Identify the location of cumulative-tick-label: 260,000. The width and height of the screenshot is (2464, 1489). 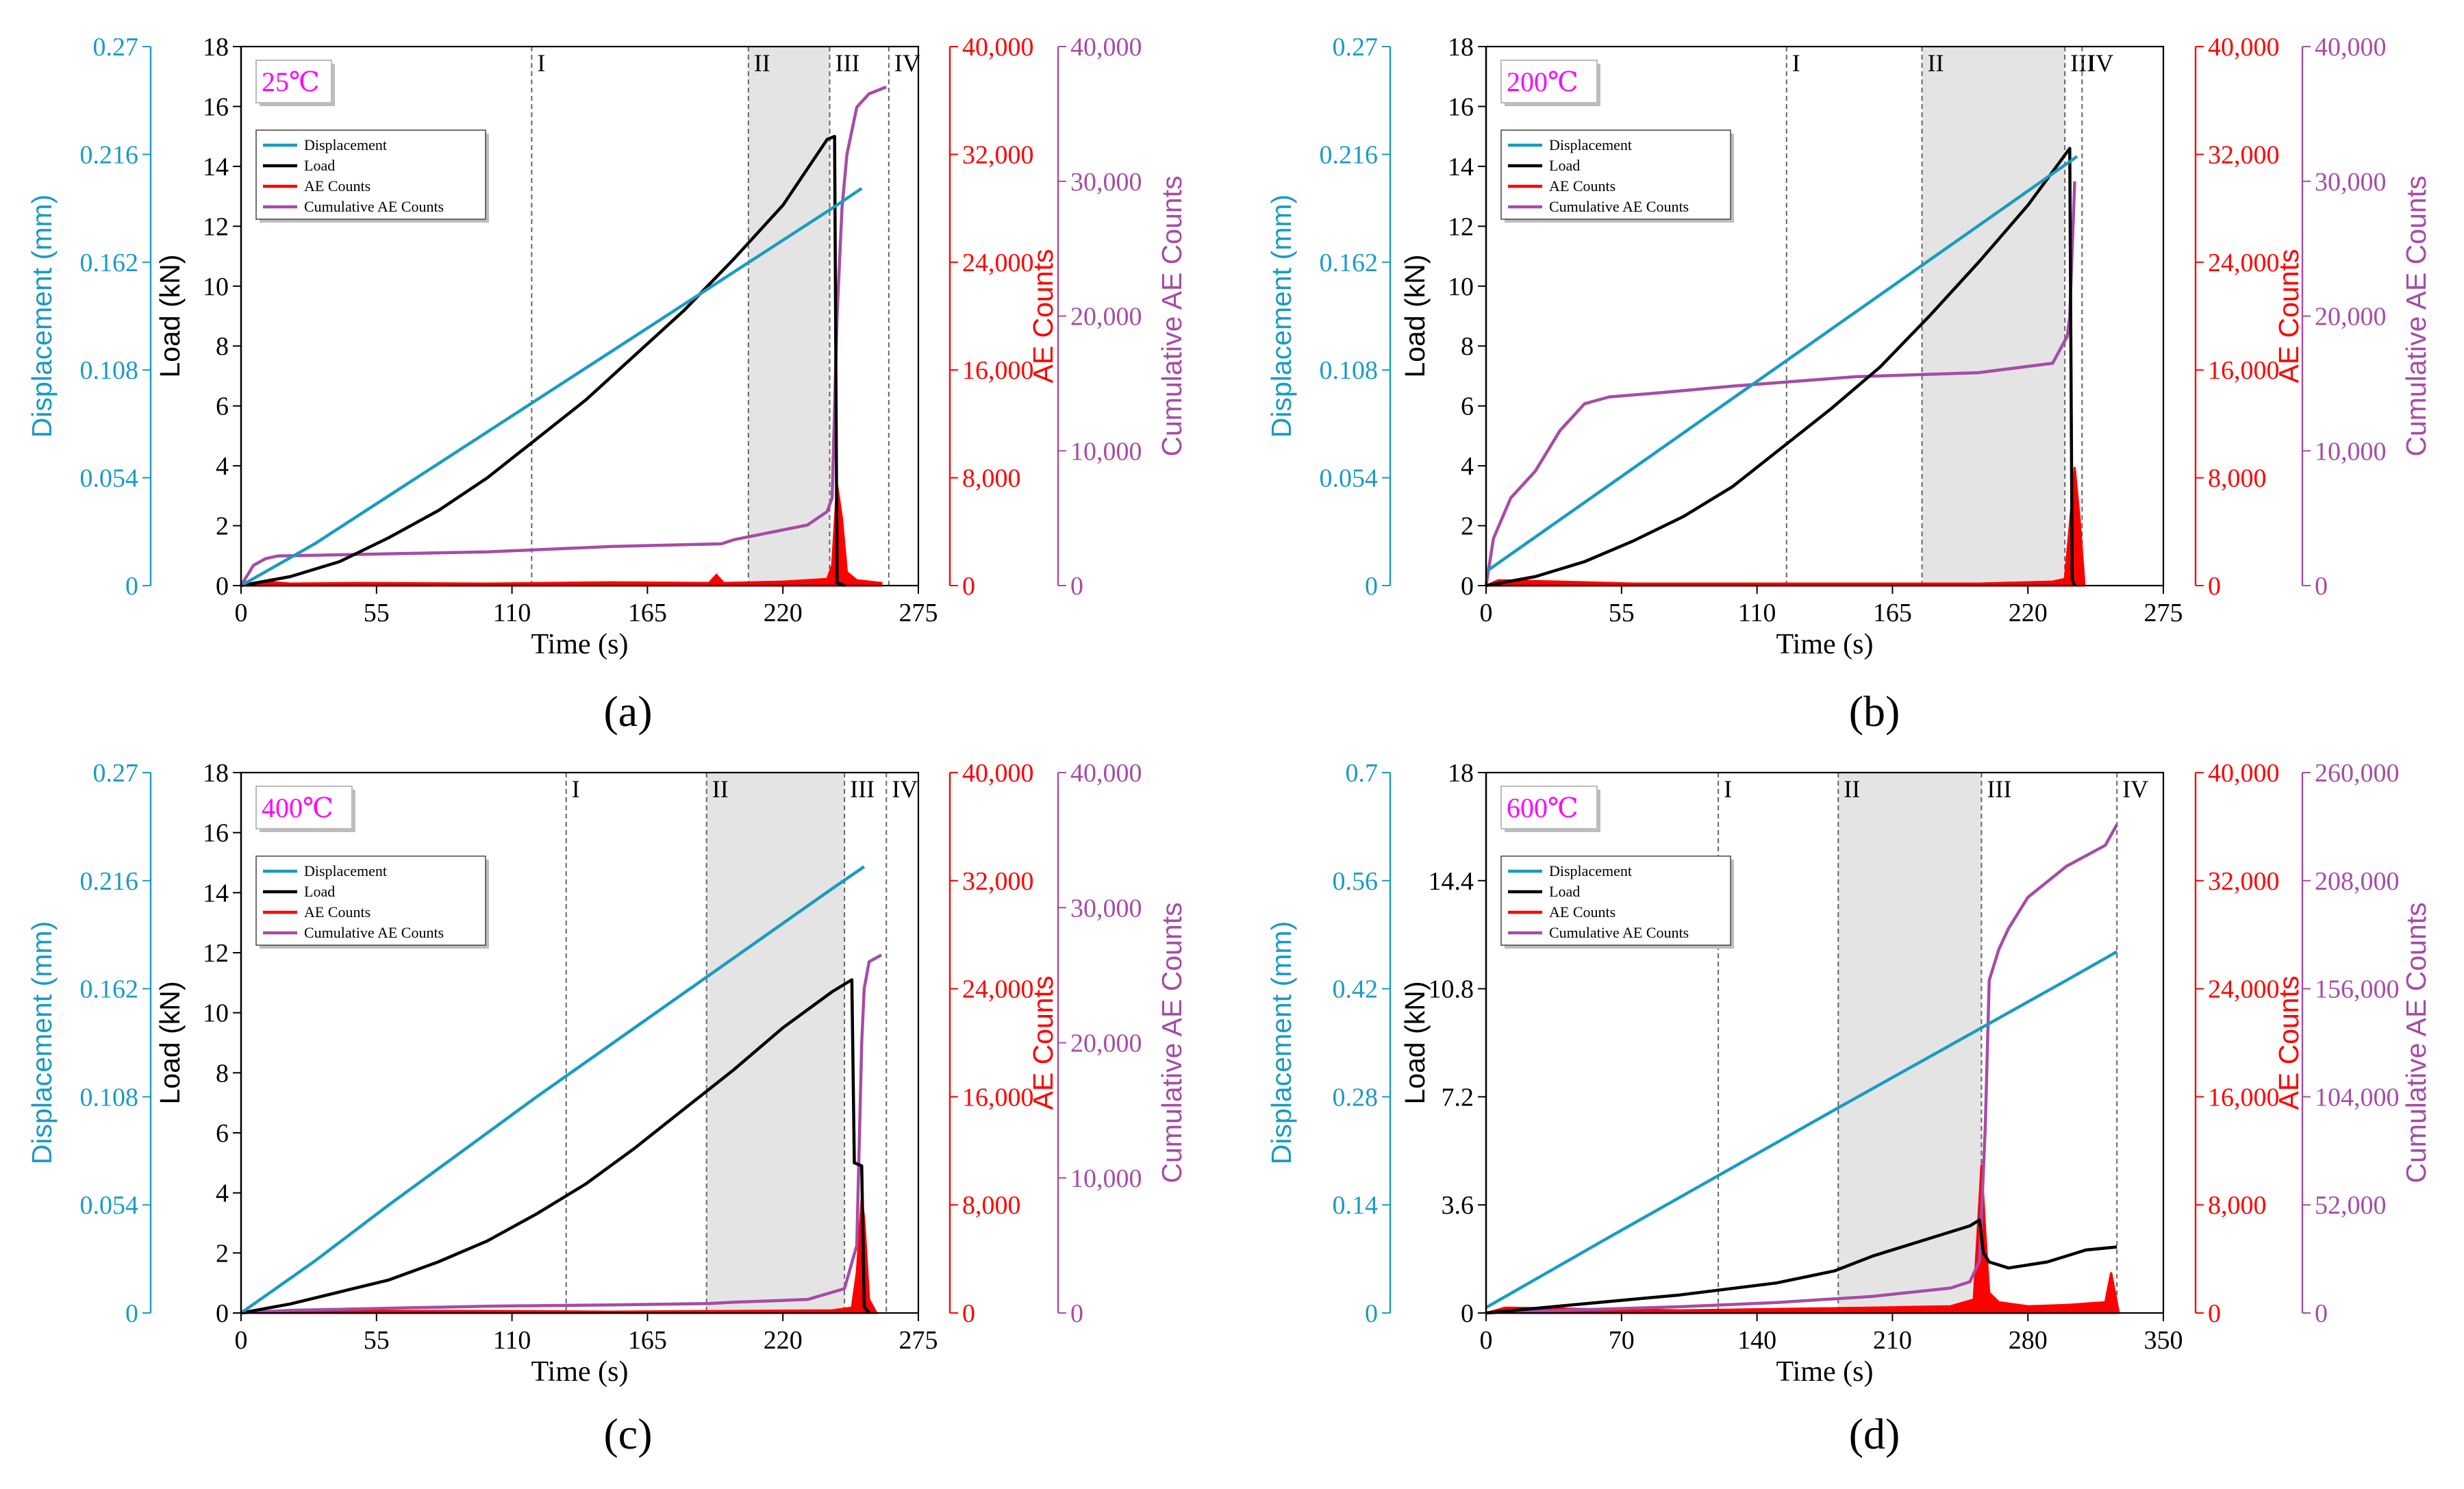
(2357, 773).